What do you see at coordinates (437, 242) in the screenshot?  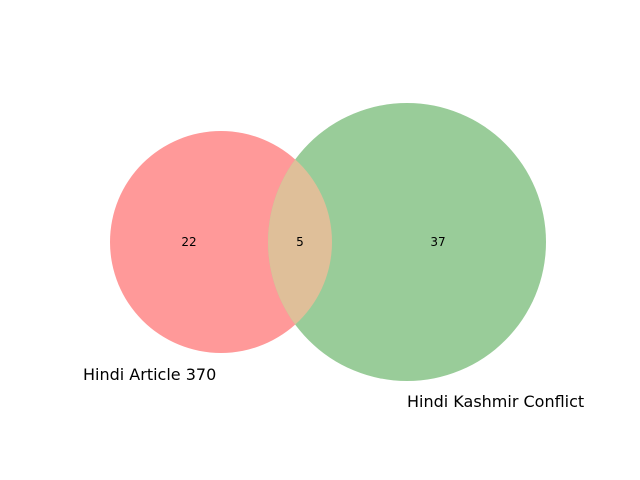 I see `set-b-only-count: 37` at bounding box center [437, 242].